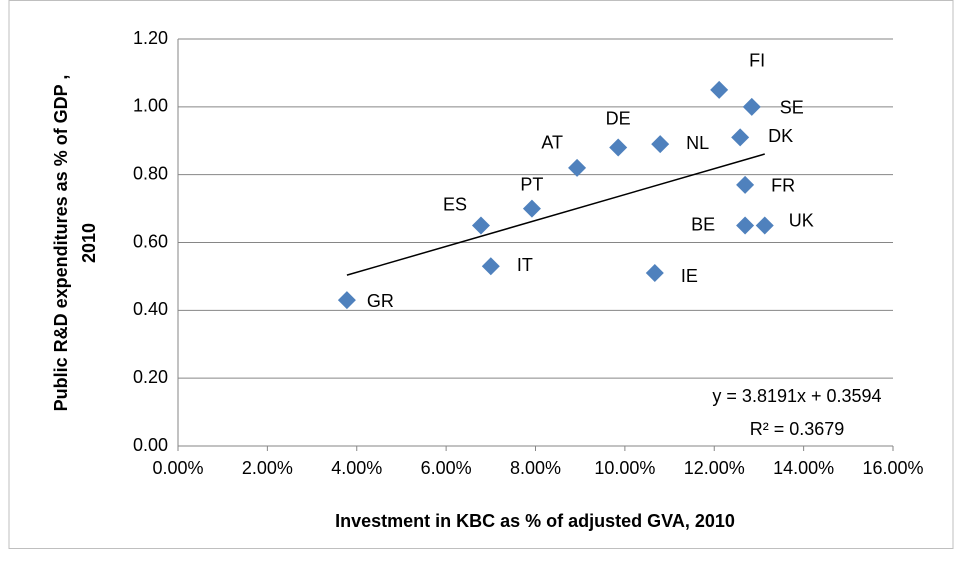  Describe the element at coordinates (780, 136) in the screenshot. I see `point-label: DK` at that location.